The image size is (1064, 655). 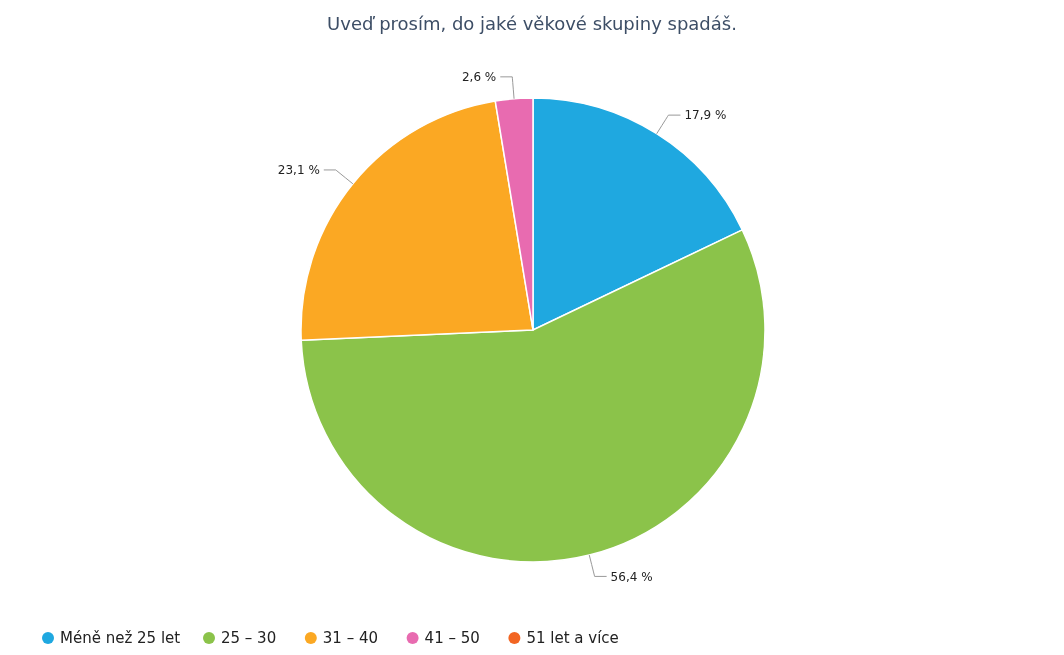 I want to click on data-label: 17,9 %, so click(x=705, y=115).